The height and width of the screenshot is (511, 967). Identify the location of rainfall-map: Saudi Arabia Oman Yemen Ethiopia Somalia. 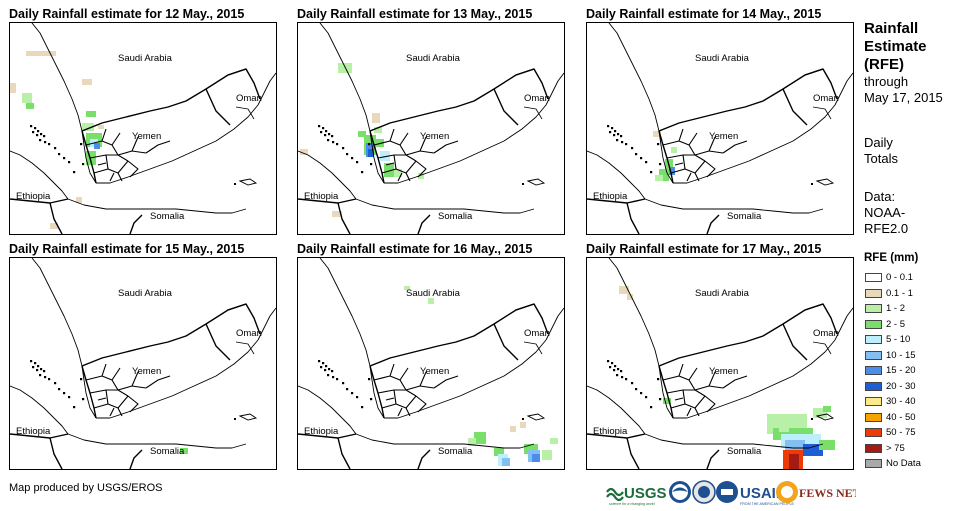
(720, 363).